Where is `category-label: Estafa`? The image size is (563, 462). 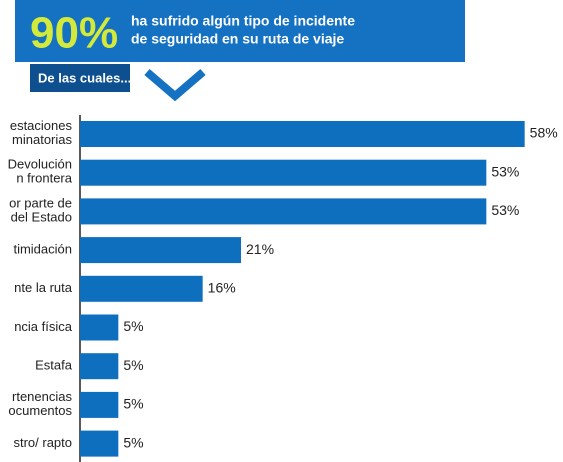
category-label: Estafa is located at coordinates (54, 365).